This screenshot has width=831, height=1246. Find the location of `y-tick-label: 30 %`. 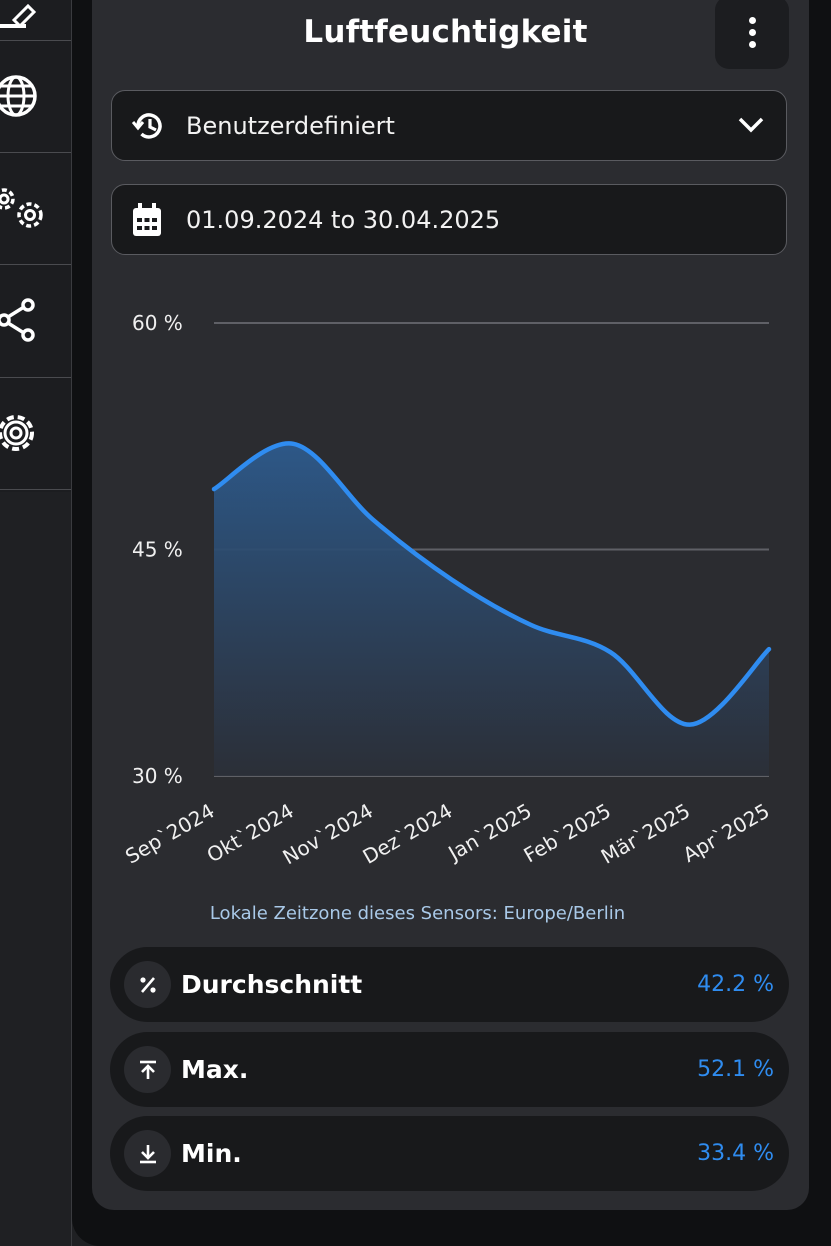

y-tick-label: 30 % is located at coordinates (157, 776).